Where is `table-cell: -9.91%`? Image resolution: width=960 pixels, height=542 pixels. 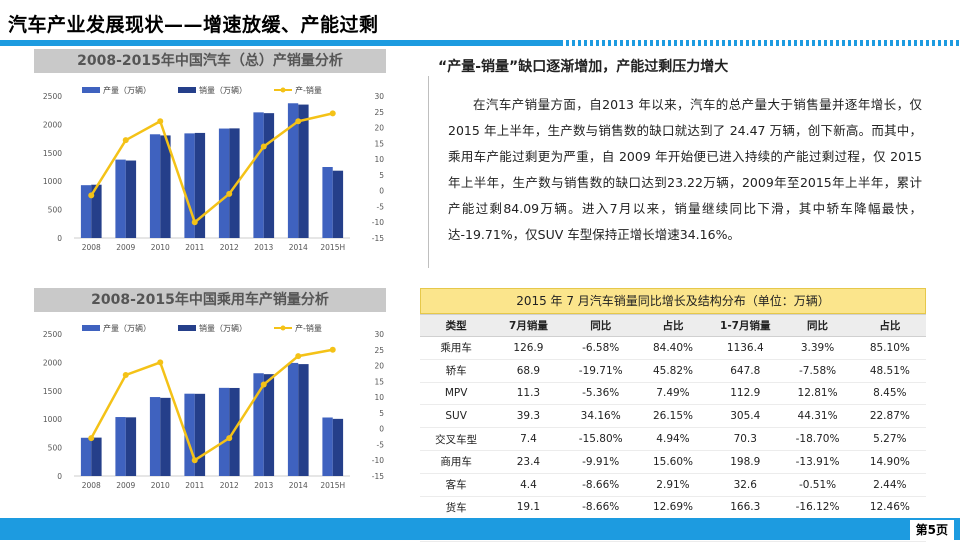
table-cell: -9.91% is located at coordinates (600, 462).